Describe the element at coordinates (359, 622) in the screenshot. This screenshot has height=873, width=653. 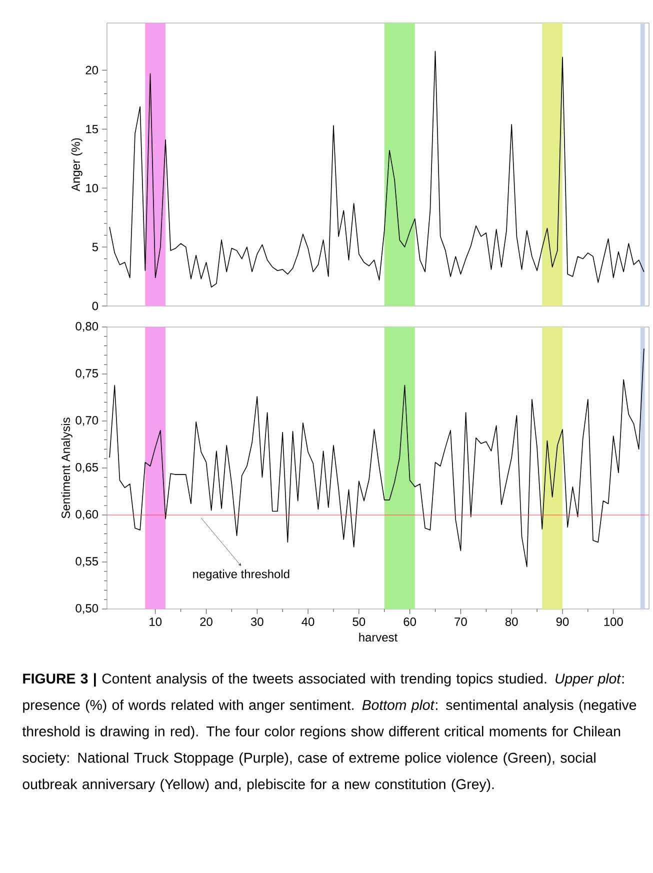
I see `x-tick-label: 50` at that location.